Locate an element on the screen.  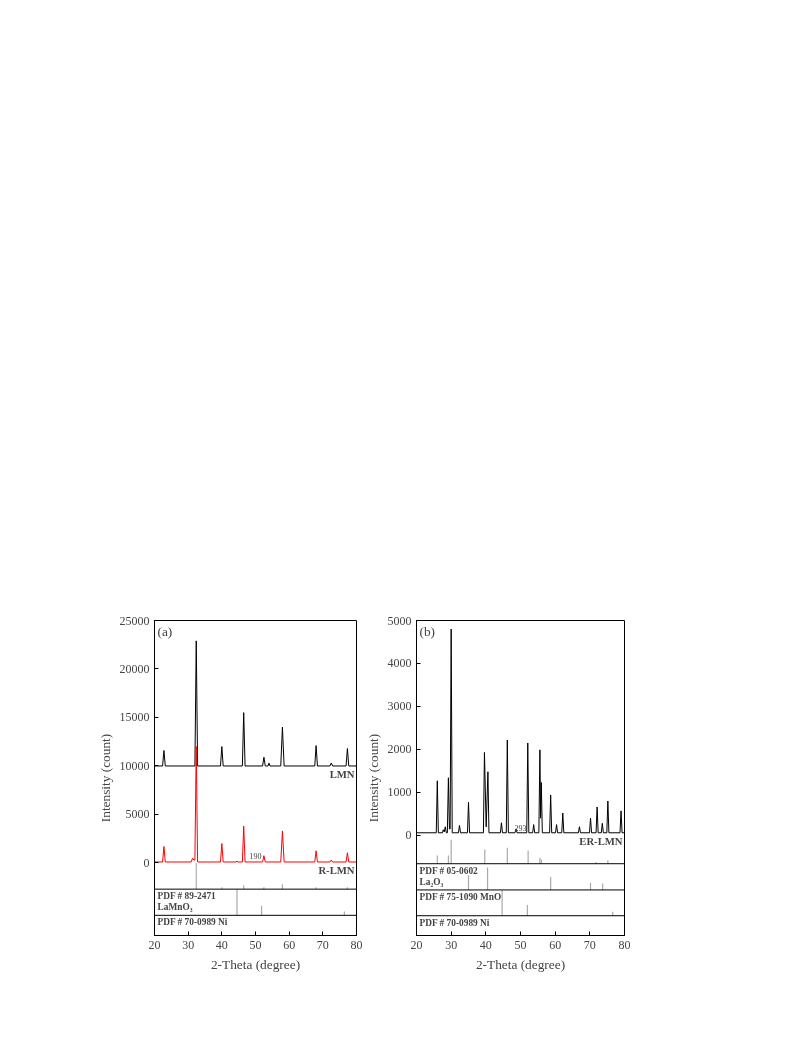
y-tick-label: 10000 is located at coordinates (134, 765).